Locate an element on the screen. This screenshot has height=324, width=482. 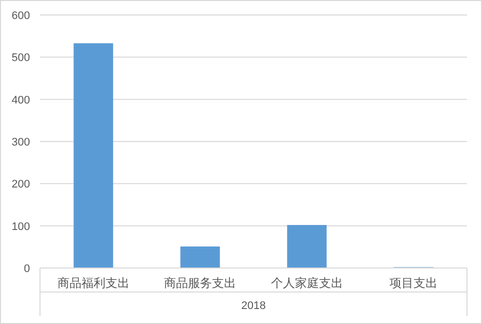
y-tick-label: 400 is located at coordinates (21, 100).